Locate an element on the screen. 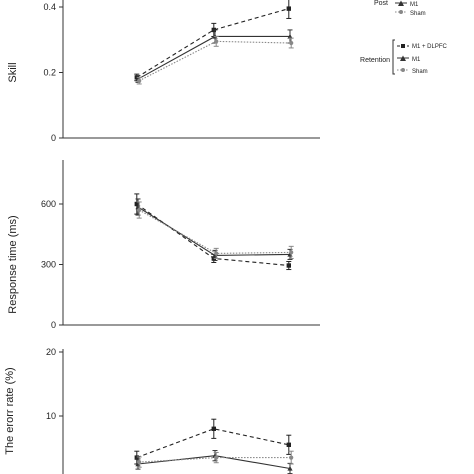 The height and width of the screenshot is (474, 474). legend-post-label: Post is located at coordinates (381, 3).